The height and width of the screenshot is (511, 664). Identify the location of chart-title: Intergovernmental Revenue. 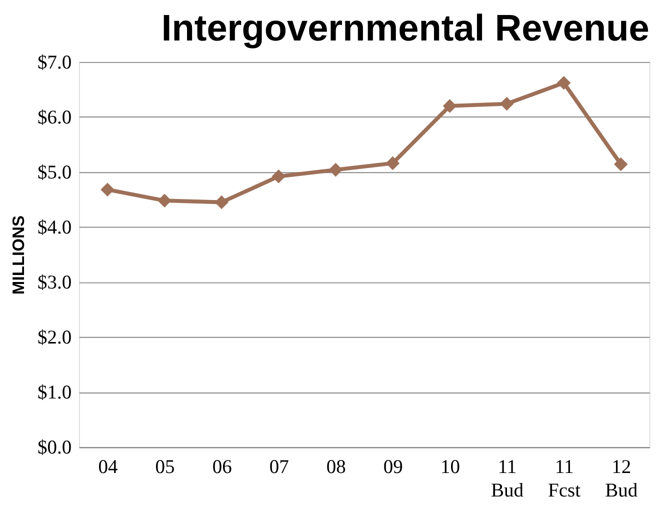
(405, 27).